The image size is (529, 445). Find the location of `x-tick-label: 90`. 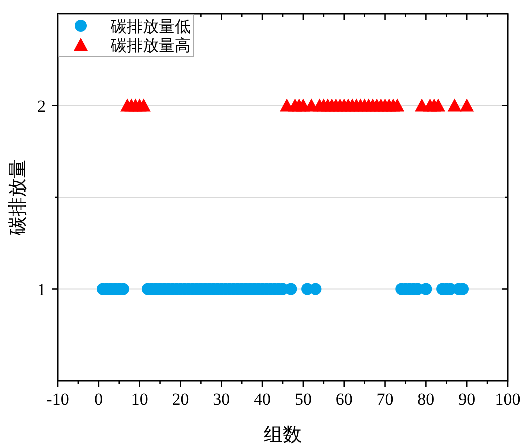

x-tick-label: 90 is located at coordinates (467, 399).